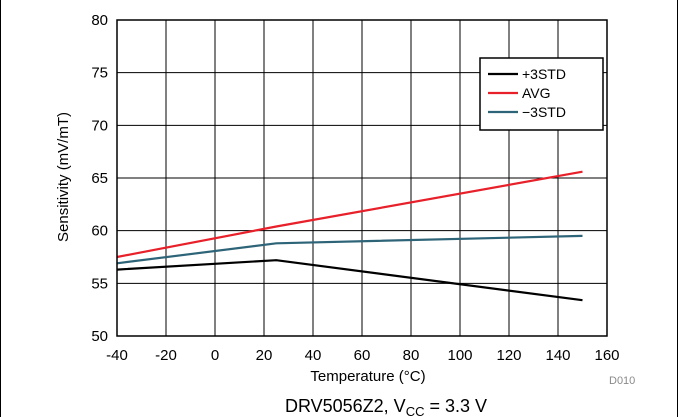 The image size is (678, 417). I want to click on x-tick-label: 100, so click(459, 355).